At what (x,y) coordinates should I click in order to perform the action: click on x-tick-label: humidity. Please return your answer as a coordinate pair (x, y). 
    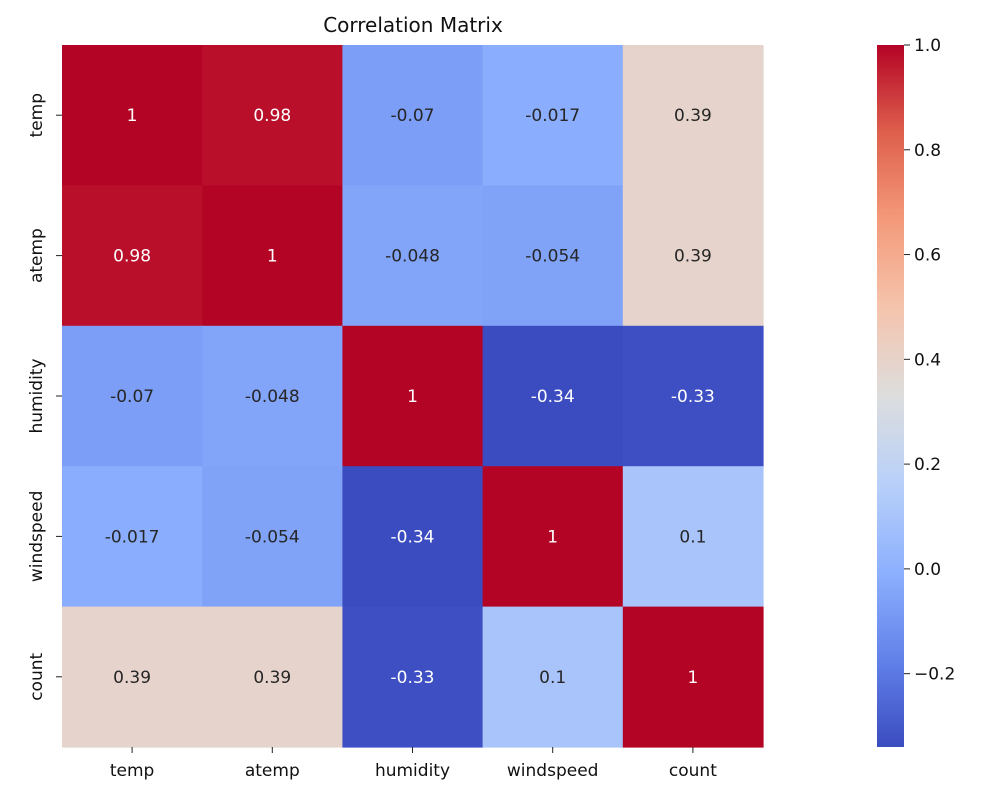
    Looking at the image, I should click on (412, 771).